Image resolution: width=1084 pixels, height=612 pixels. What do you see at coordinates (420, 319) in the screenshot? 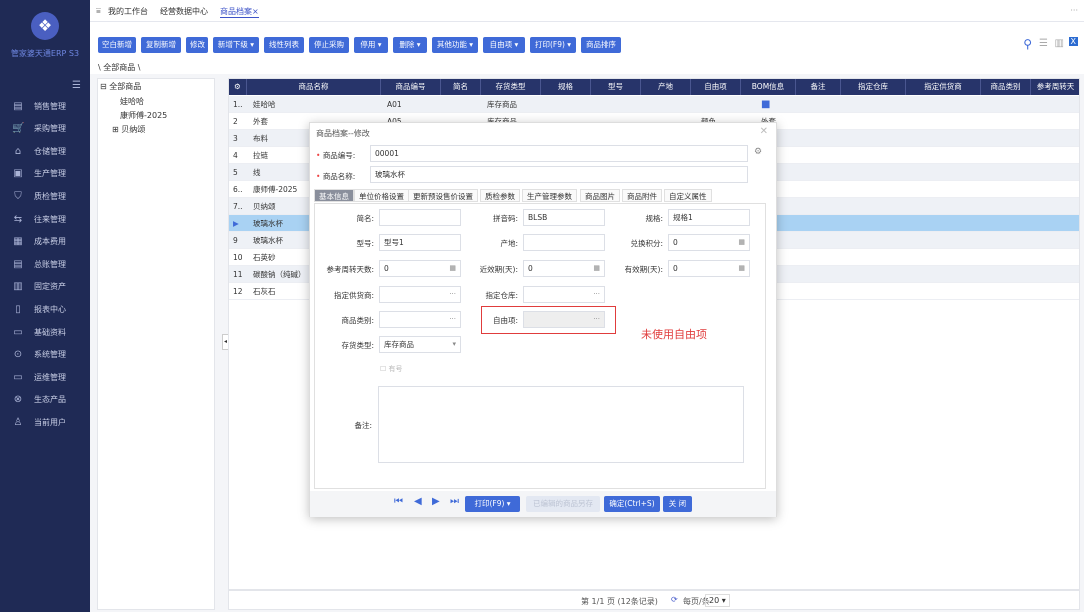
I see `category-input: ···` at bounding box center [420, 319].